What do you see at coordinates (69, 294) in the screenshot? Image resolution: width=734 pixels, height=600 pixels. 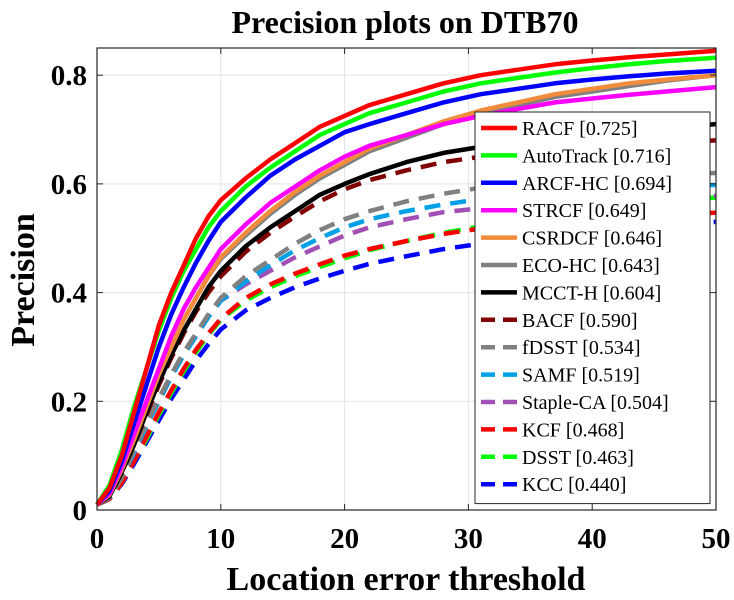 I see `y-tick-label: 0.4` at bounding box center [69, 294].